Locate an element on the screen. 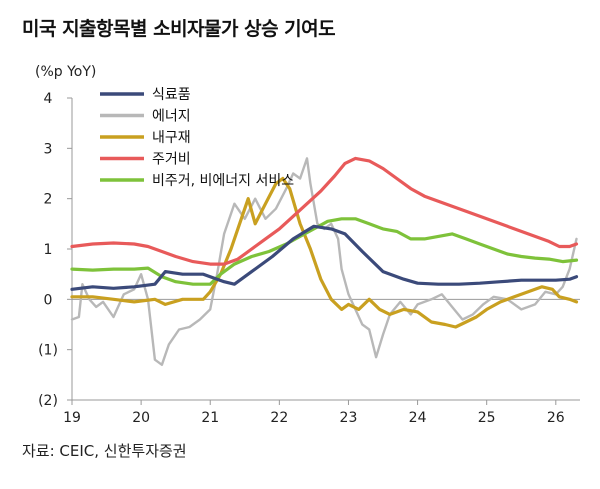  legend-label: 내구재 is located at coordinates (171, 138).